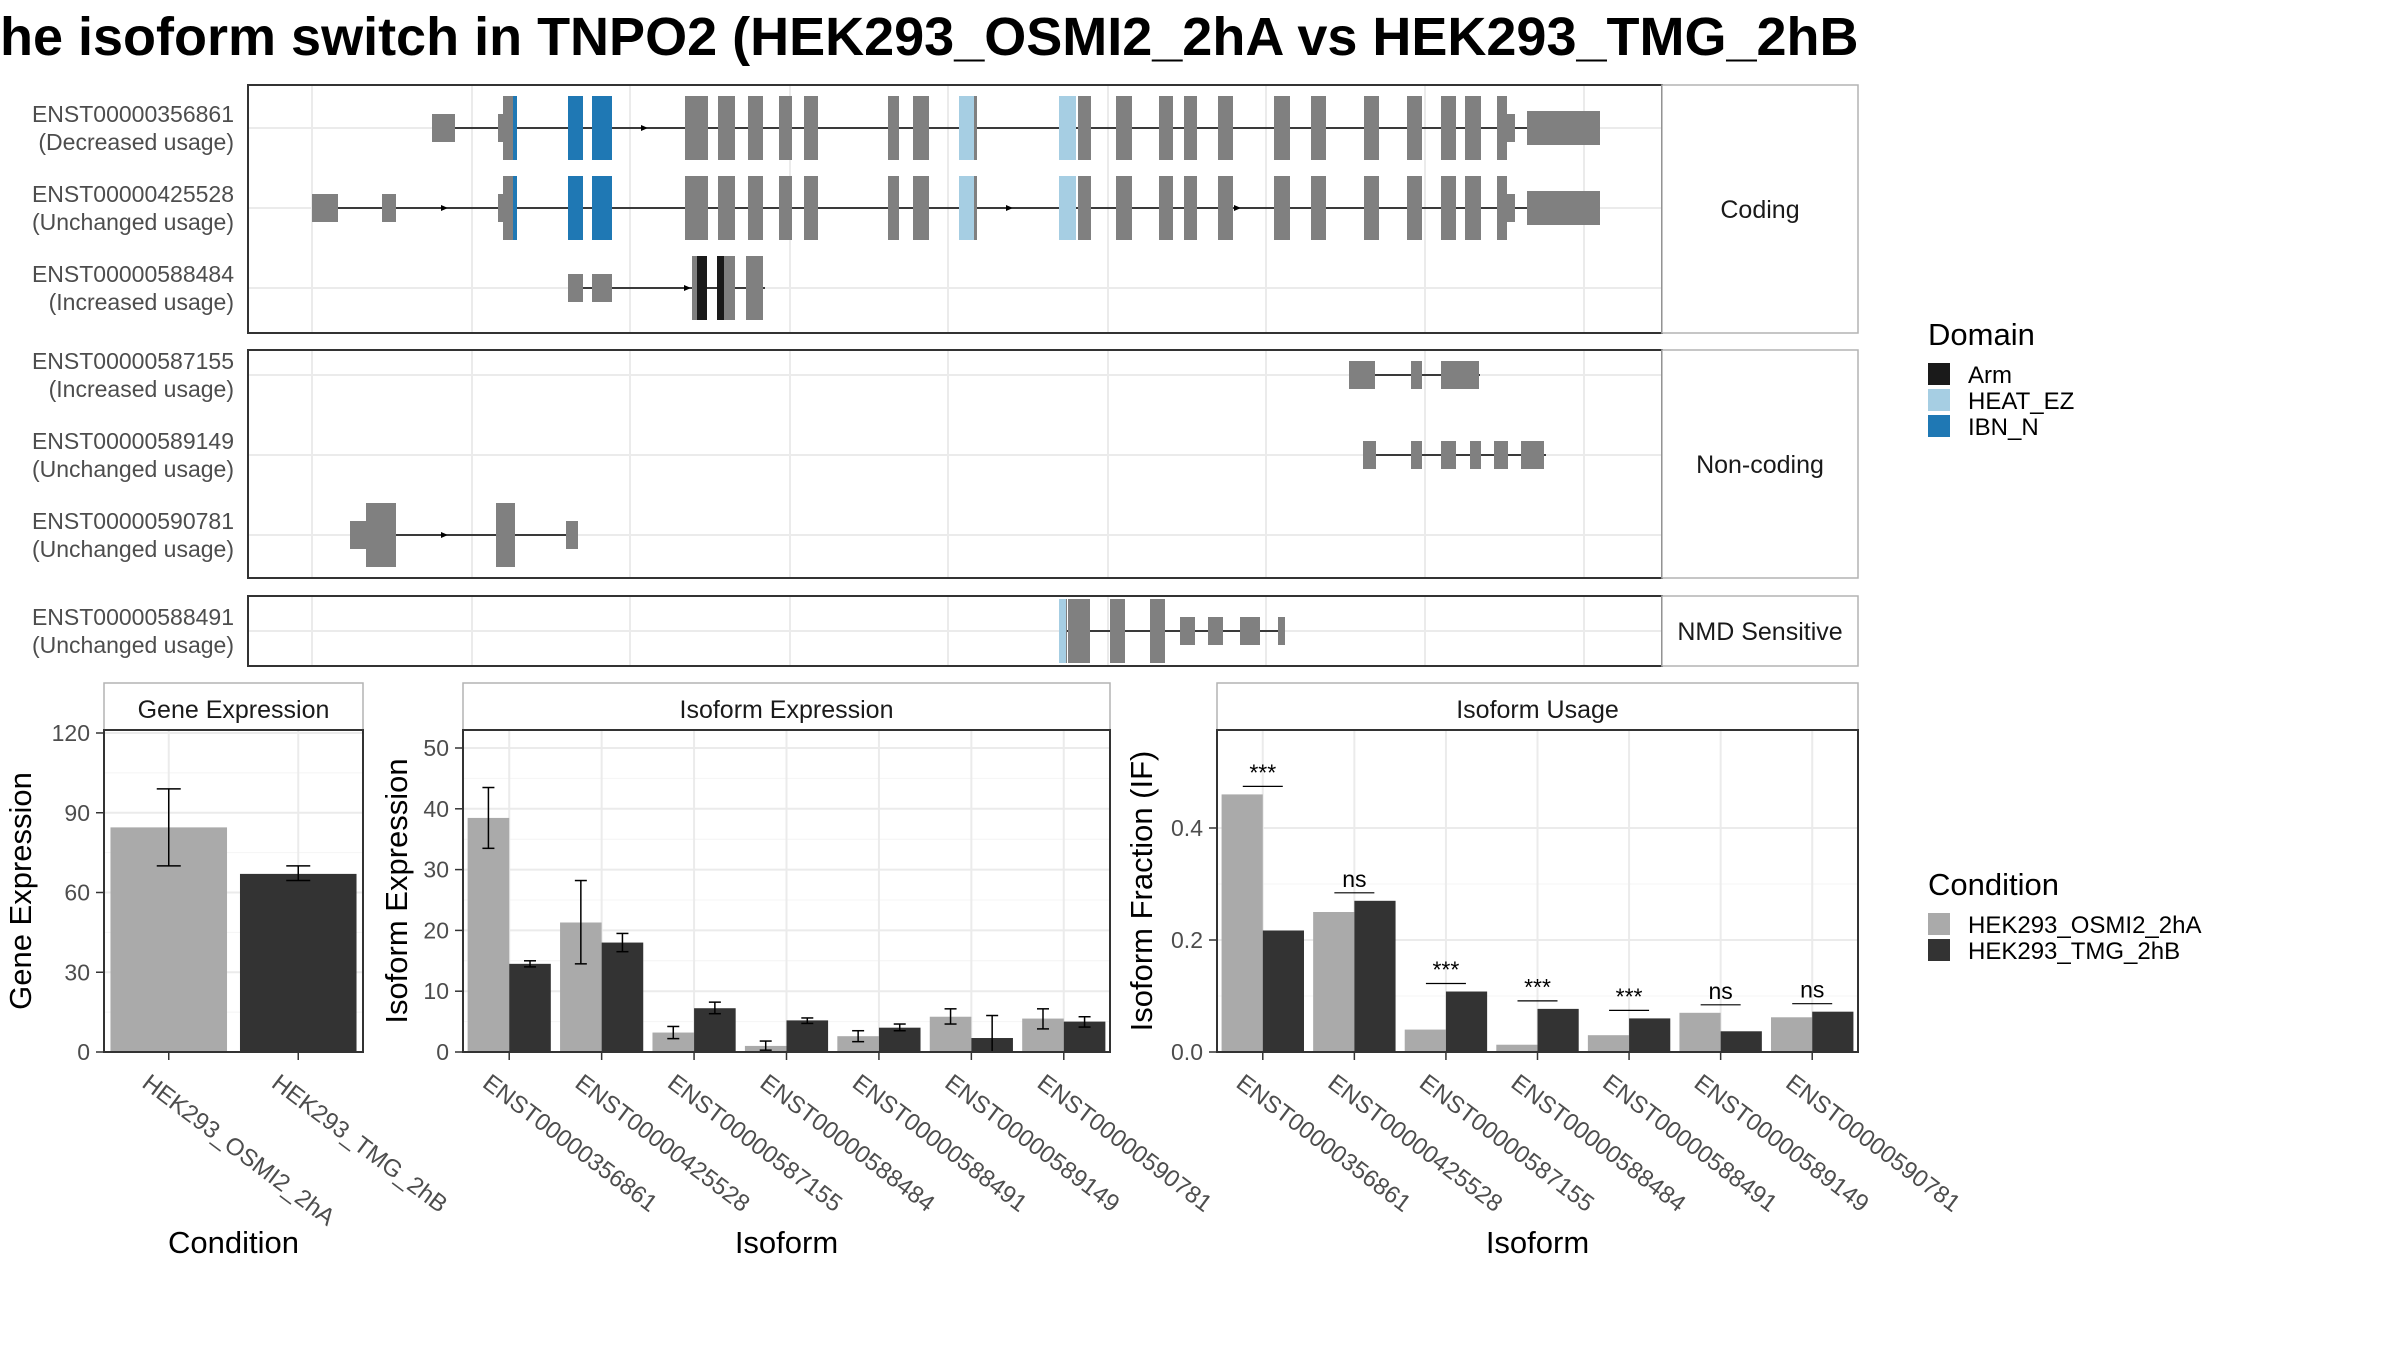 The image size is (2400, 1350). What do you see at coordinates (133, 521) in the screenshot?
I see `transcript-id-label: ENST00000590781` at bounding box center [133, 521].